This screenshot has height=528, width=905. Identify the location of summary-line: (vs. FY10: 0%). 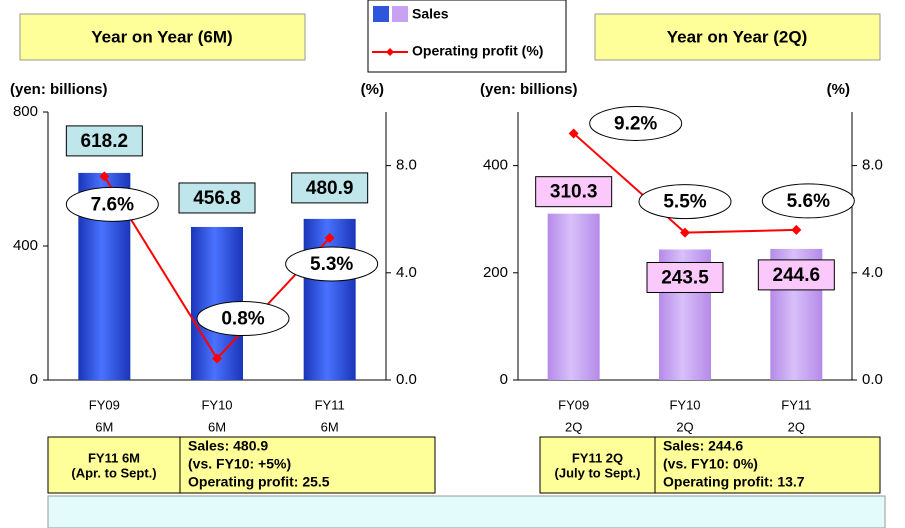
(710, 464).